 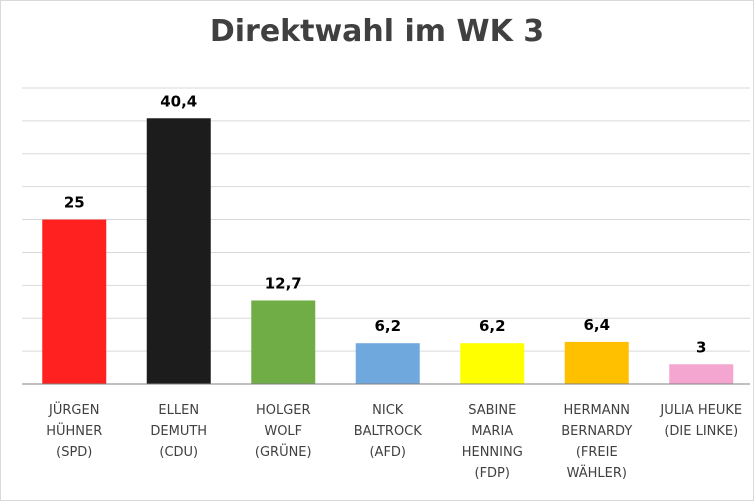 What do you see at coordinates (73, 409) in the screenshot?
I see `category-label: JÜRGEN` at bounding box center [73, 409].